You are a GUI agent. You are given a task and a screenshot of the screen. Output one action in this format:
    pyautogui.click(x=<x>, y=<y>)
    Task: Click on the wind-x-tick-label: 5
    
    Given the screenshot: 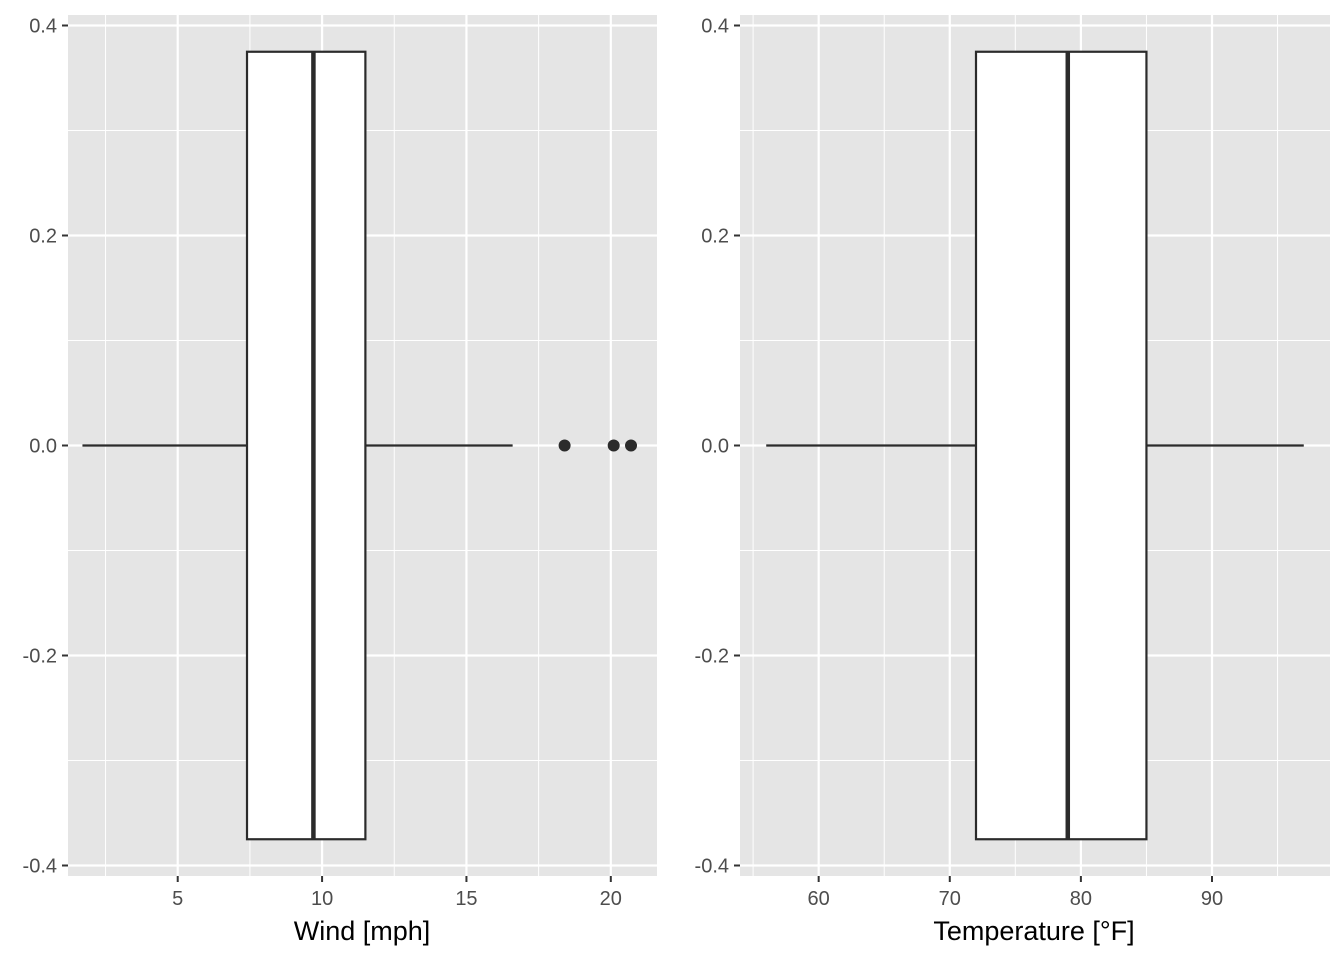 What is the action you would take?
    pyautogui.click(x=177, y=899)
    